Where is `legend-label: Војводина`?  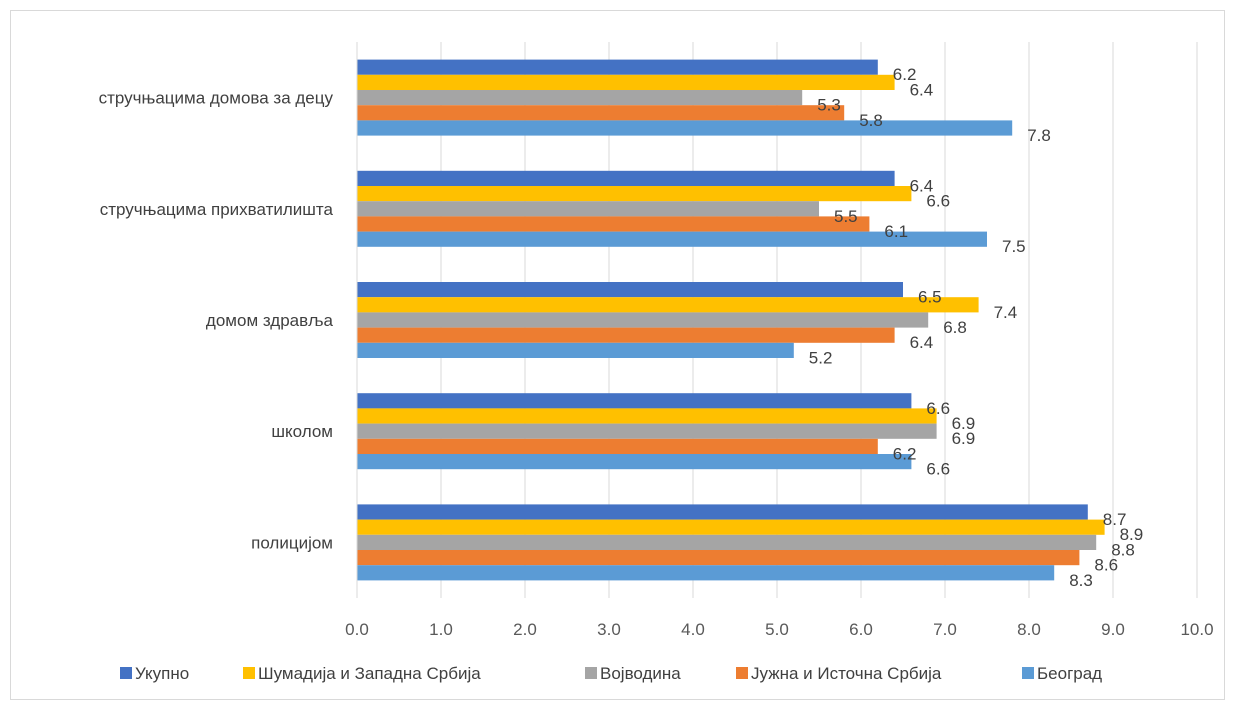 legend-label: Војводина is located at coordinates (640, 673).